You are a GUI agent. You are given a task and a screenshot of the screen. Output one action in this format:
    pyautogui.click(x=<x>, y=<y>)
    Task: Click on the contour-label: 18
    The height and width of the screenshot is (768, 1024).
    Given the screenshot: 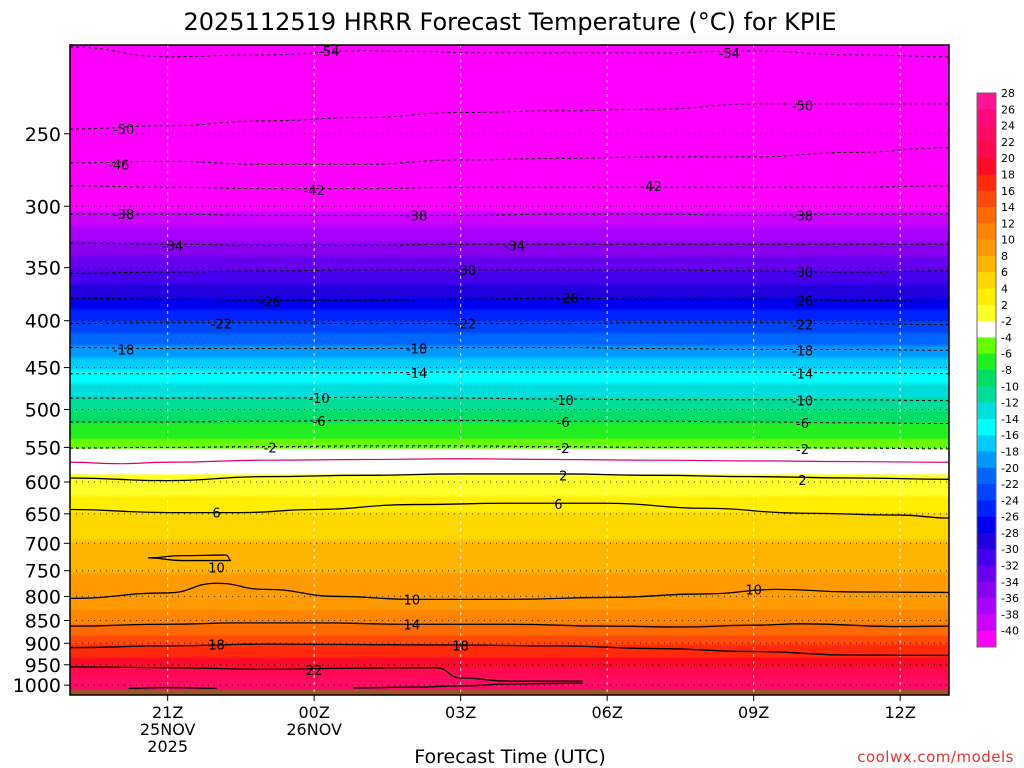 What is the action you would take?
    pyautogui.click(x=460, y=646)
    